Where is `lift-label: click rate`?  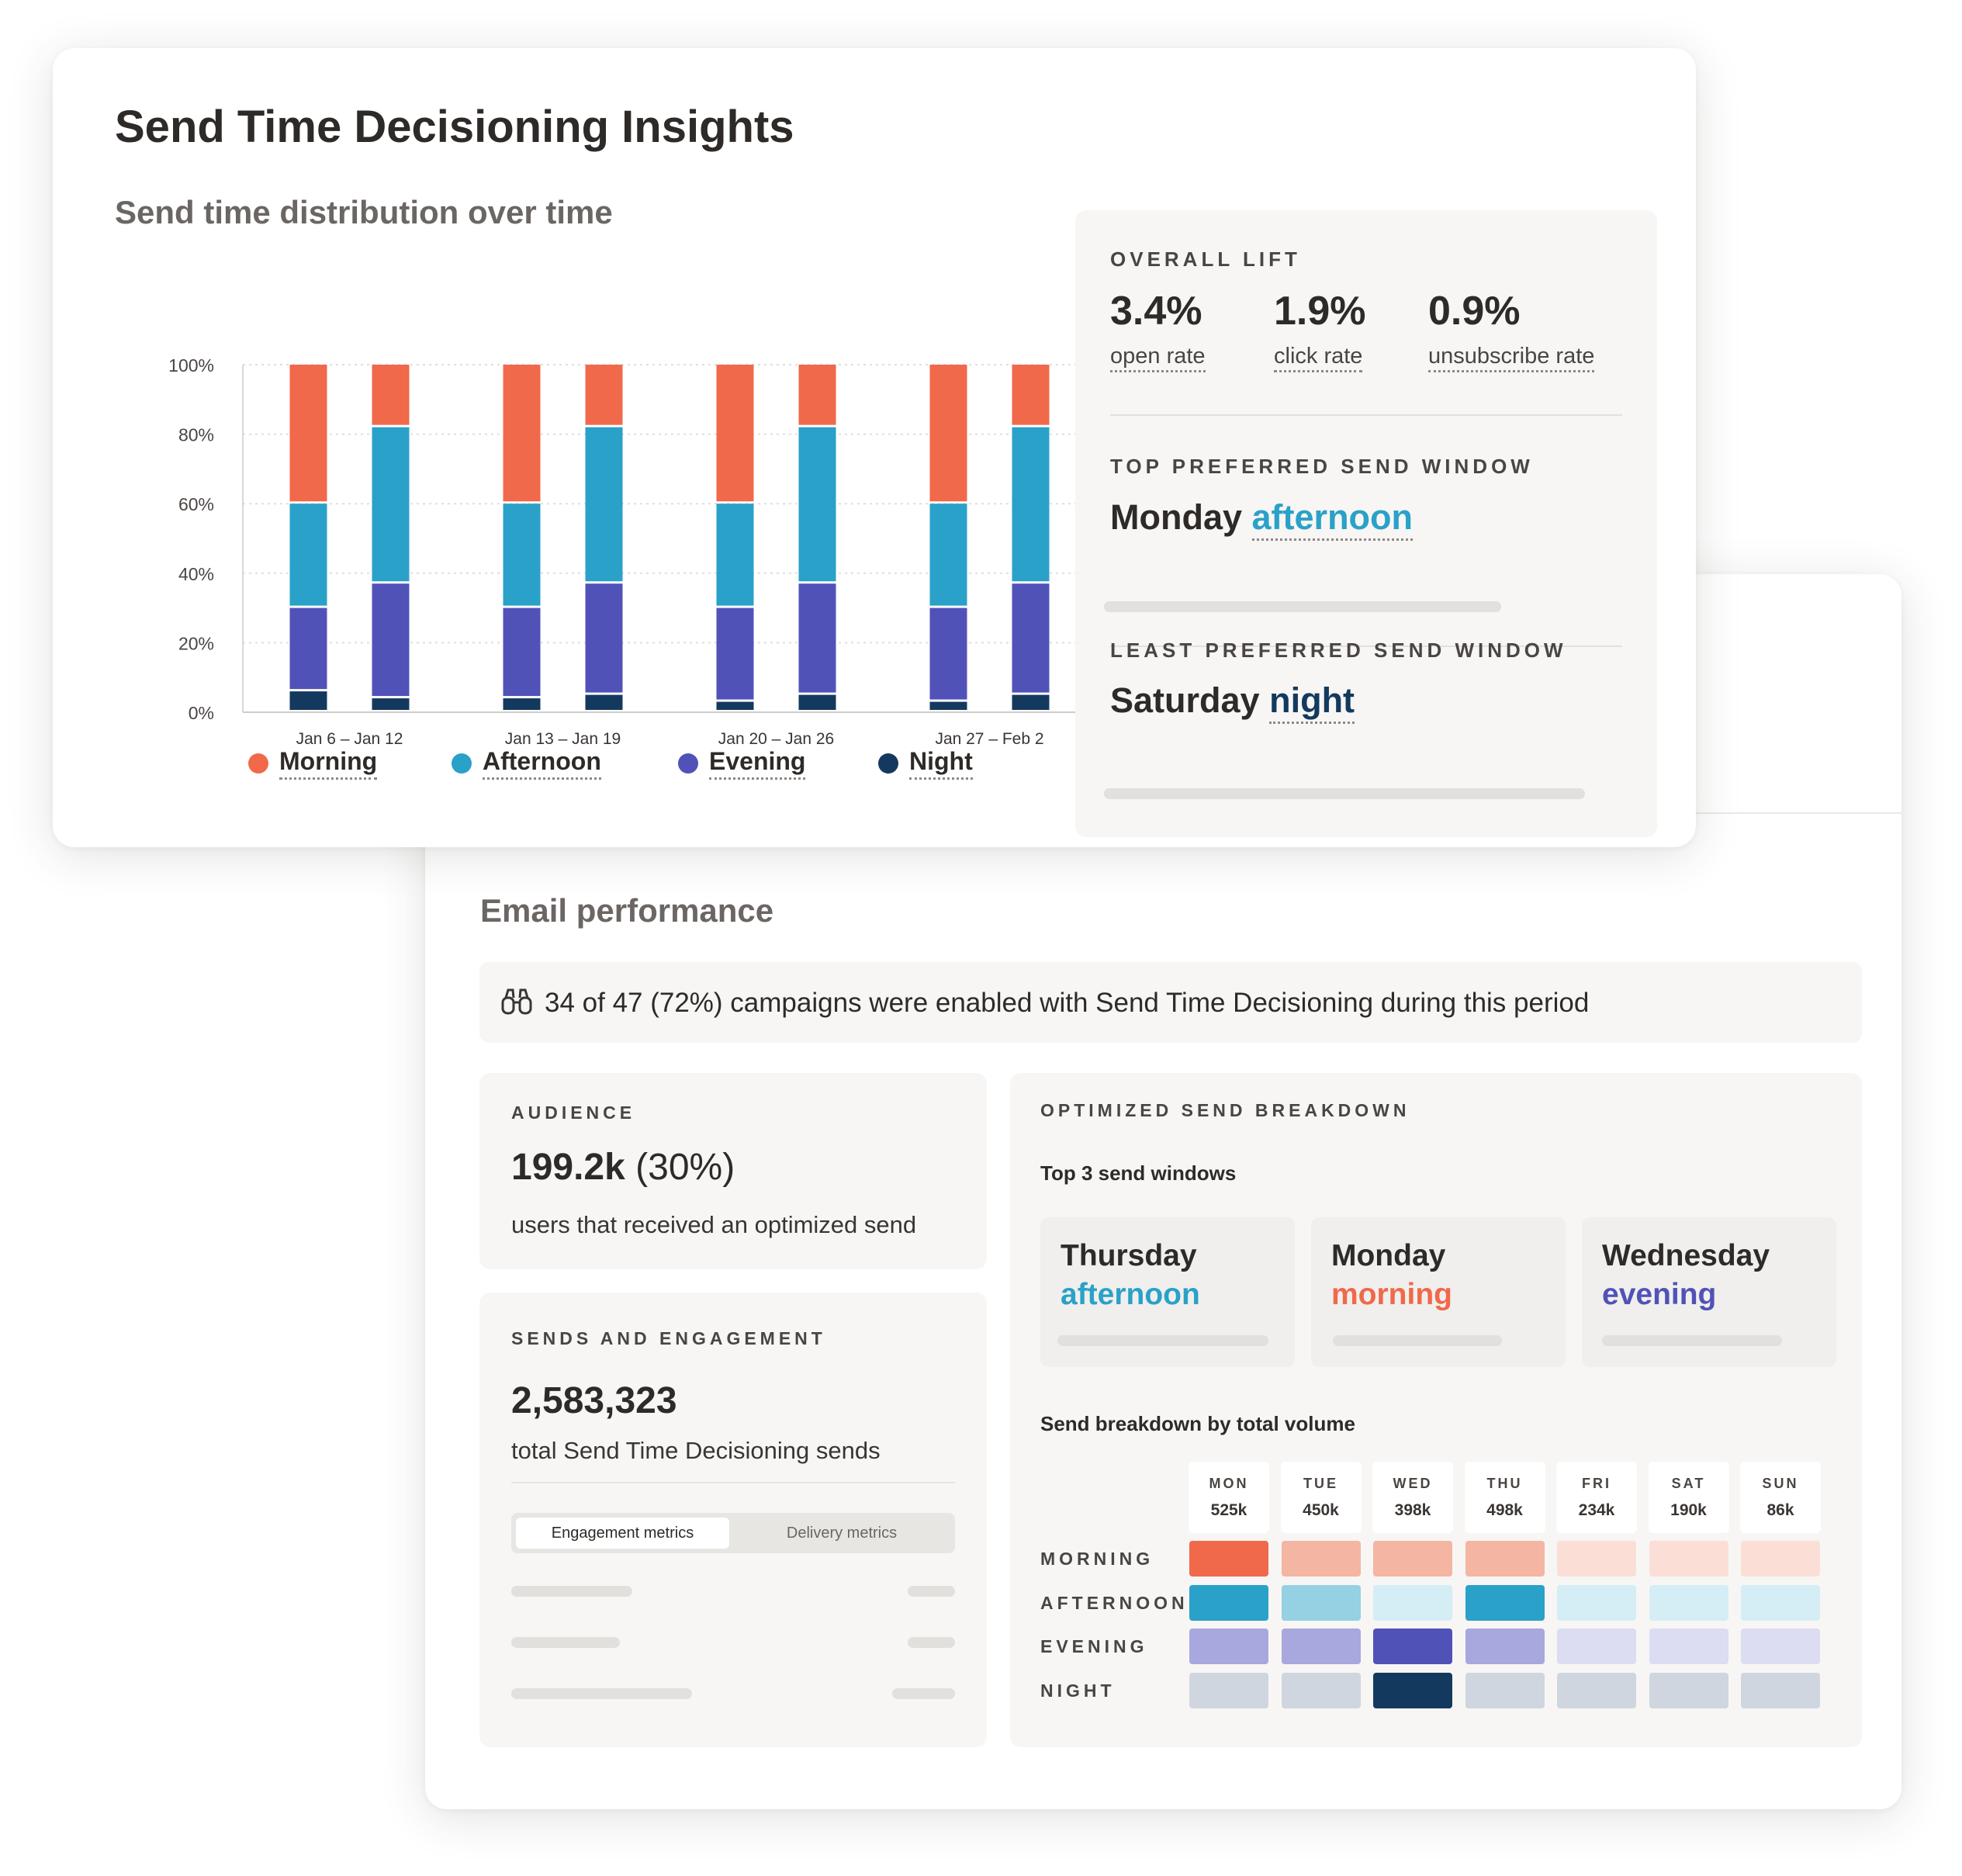
lift-label: click rate is located at coordinates (1318, 358).